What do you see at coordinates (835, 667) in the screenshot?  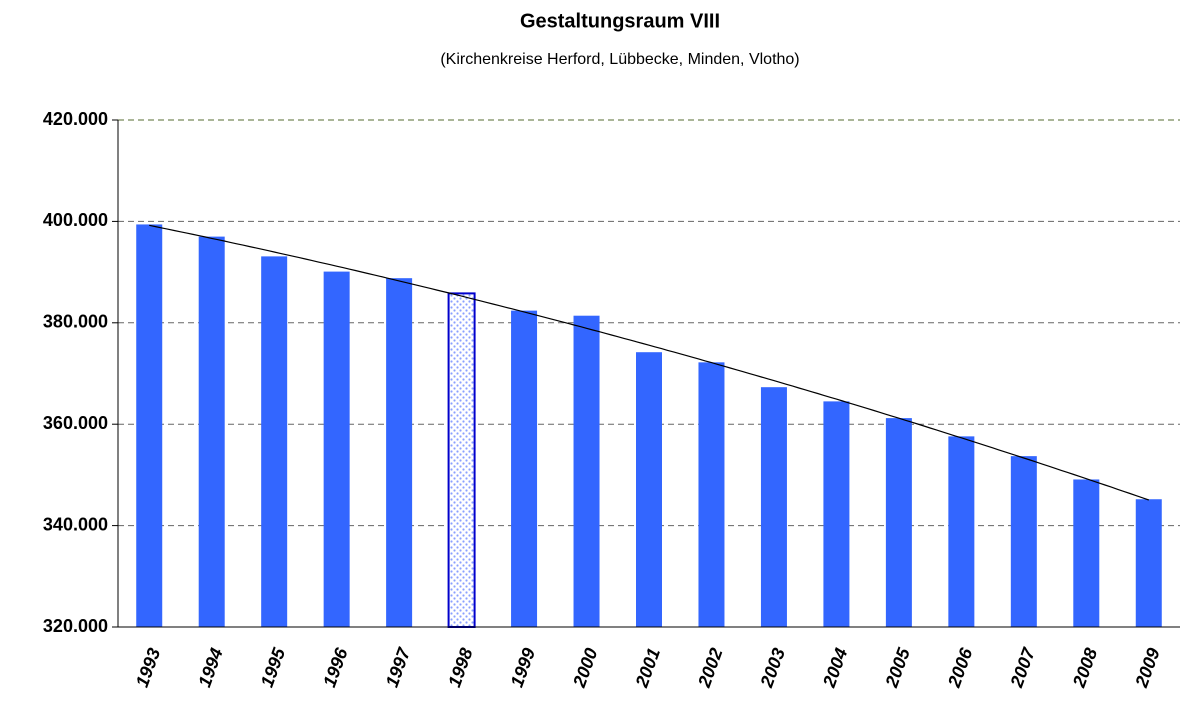 I see `x-tick-label: 2004` at bounding box center [835, 667].